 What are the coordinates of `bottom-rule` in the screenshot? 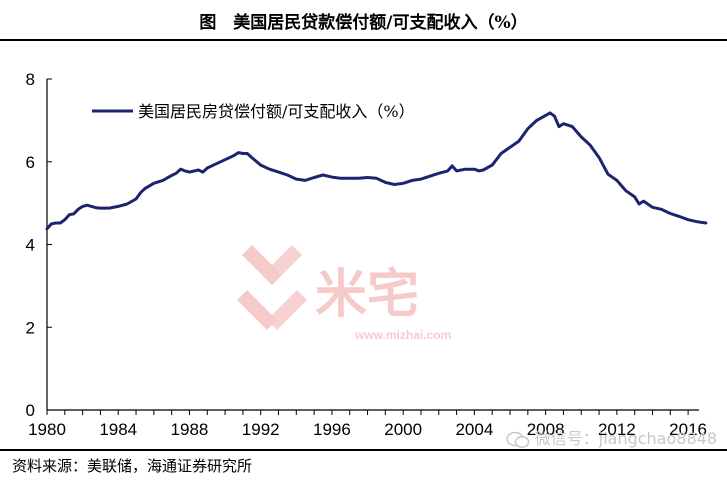 It's located at (363, 450).